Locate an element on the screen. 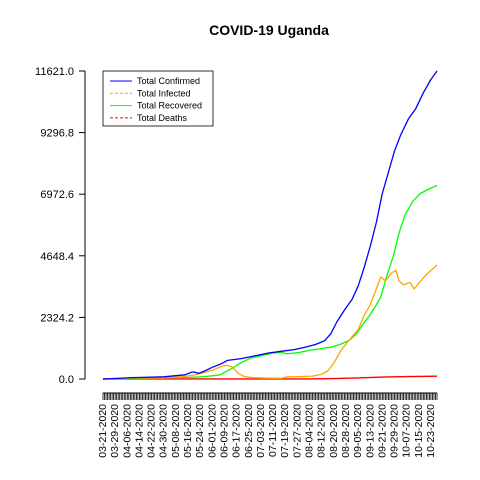  x-tick-label: 10-15-2020 is located at coordinates (419, 431).